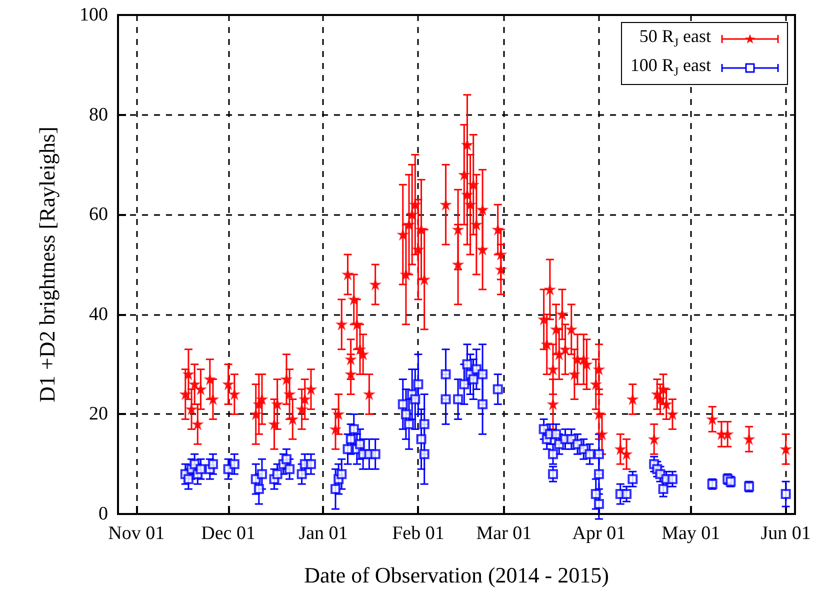 The width and height of the screenshot is (818, 603). Describe the element at coordinates (599, 533) in the screenshot. I see `x-tick-label: Apr 01` at that location.